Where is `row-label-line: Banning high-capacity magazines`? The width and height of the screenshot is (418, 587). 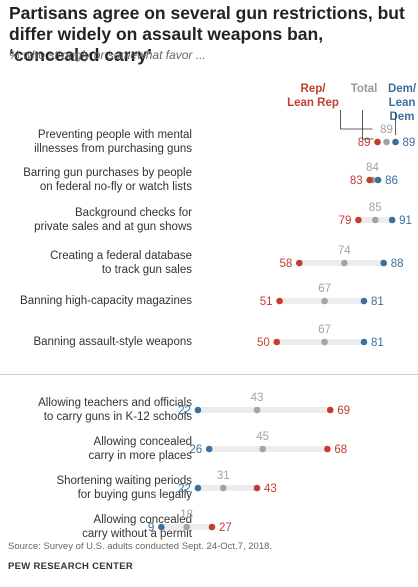 row-label-line: Banning high-capacity magazines is located at coordinates (106, 301).